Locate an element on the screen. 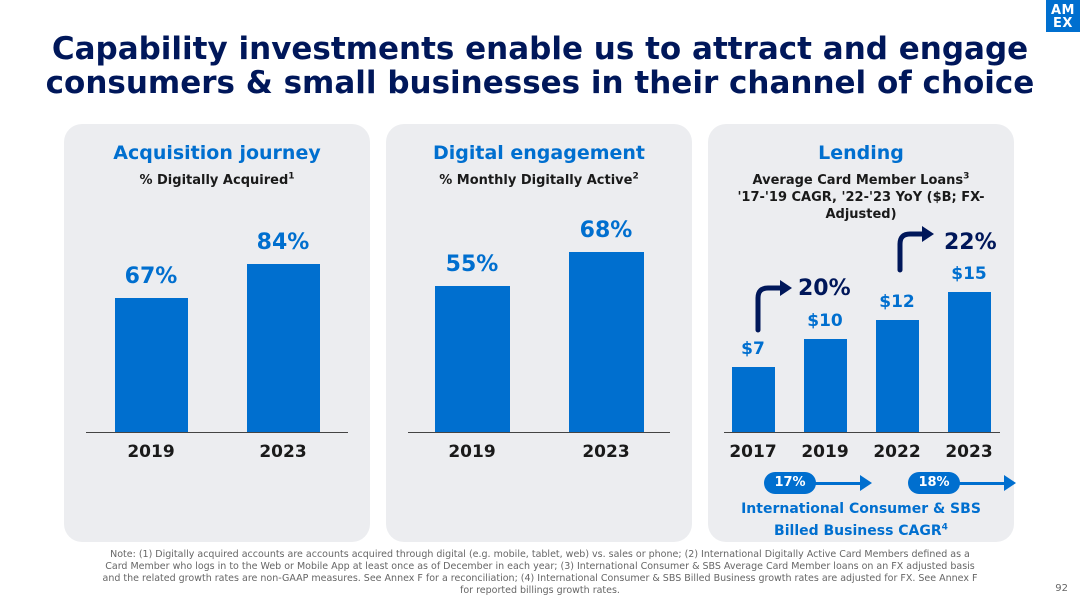 This screenshot has height=608, width=1080. growth-arrow-2-icon is located at coordinates (915, 249).